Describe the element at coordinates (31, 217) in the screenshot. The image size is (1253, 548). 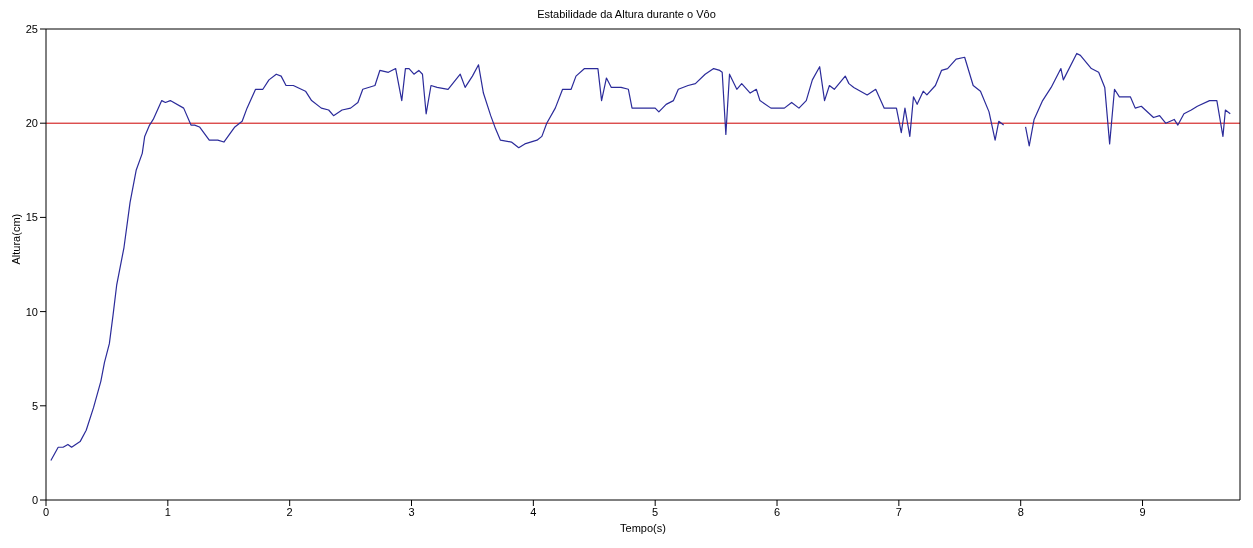
I see `y-tick-label: 15` at that location.